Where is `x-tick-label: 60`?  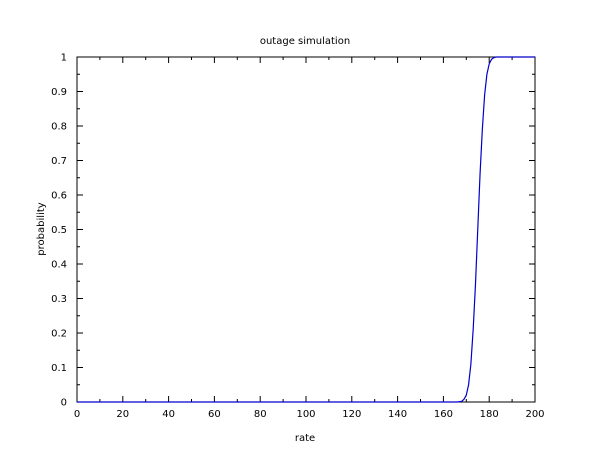
x-tick-label: 60 is located at coordinates (214, 414).